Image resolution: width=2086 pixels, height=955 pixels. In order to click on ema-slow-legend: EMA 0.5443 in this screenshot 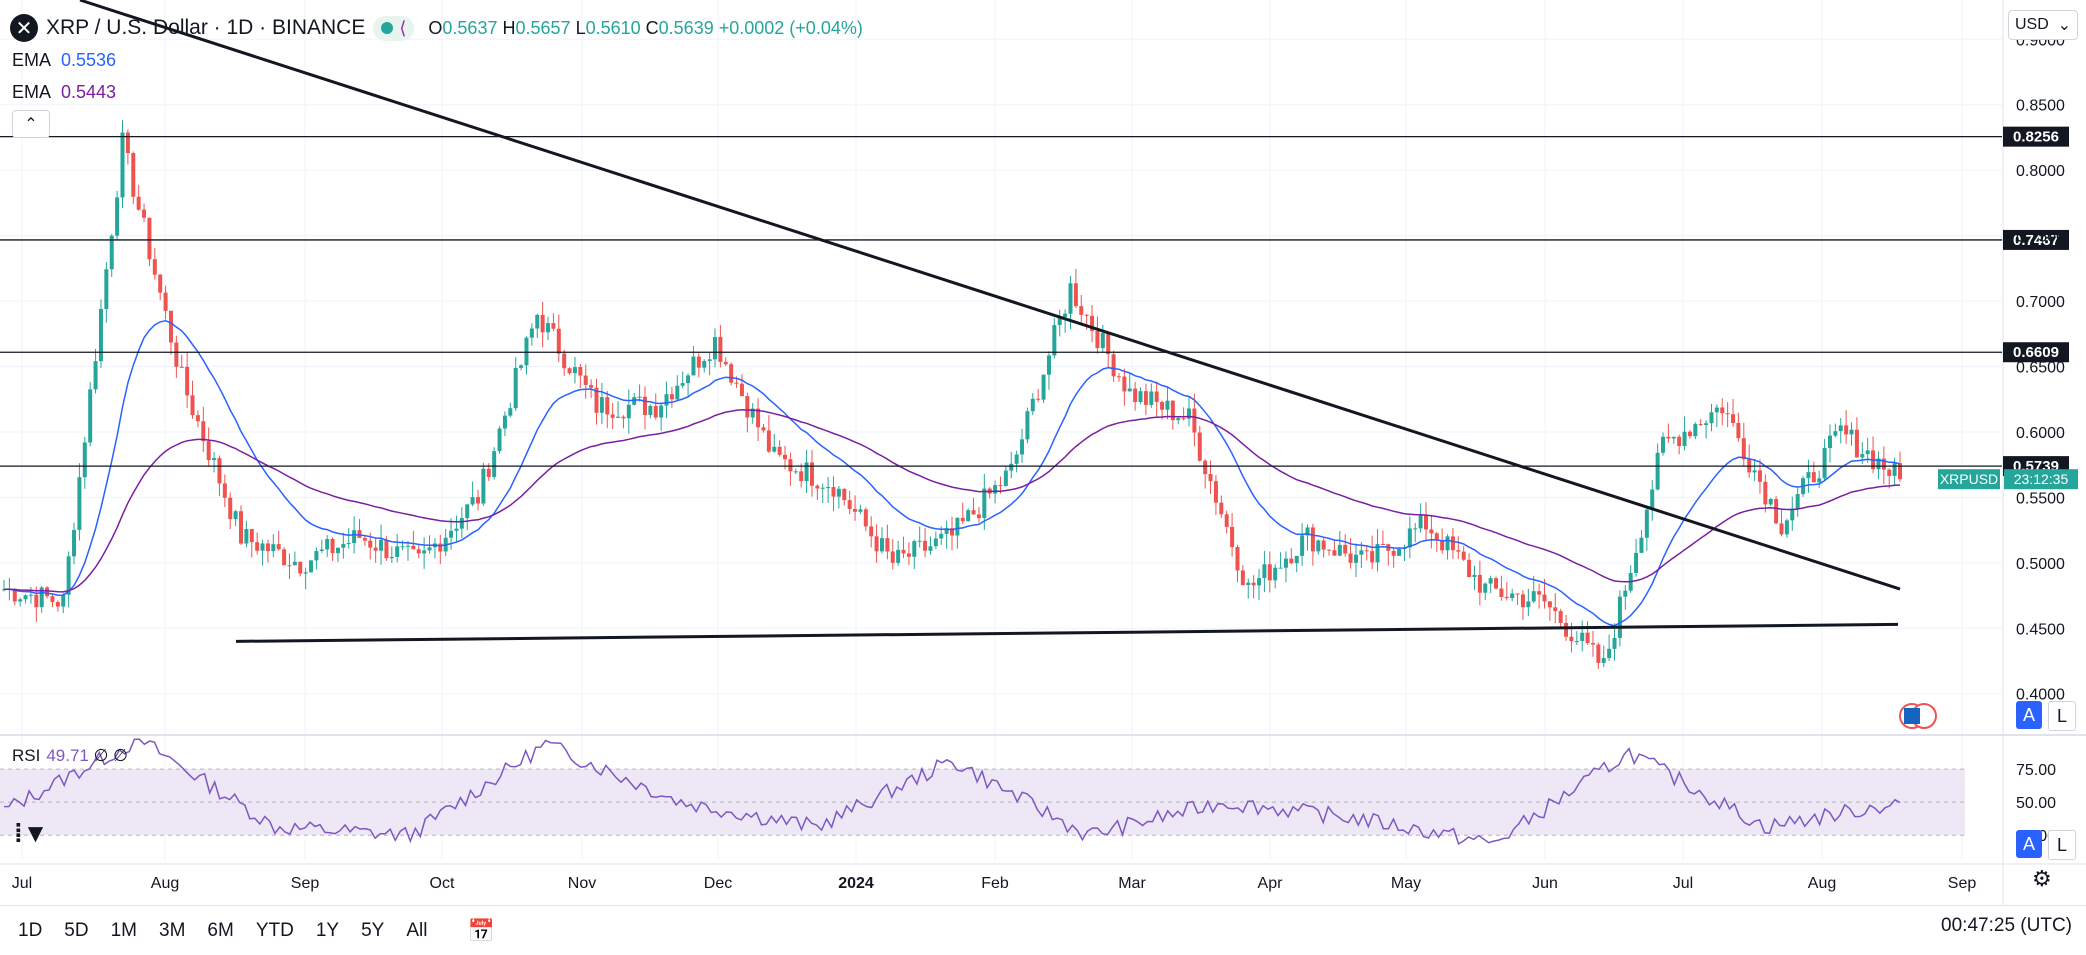, I will do `click(64, 92)`.